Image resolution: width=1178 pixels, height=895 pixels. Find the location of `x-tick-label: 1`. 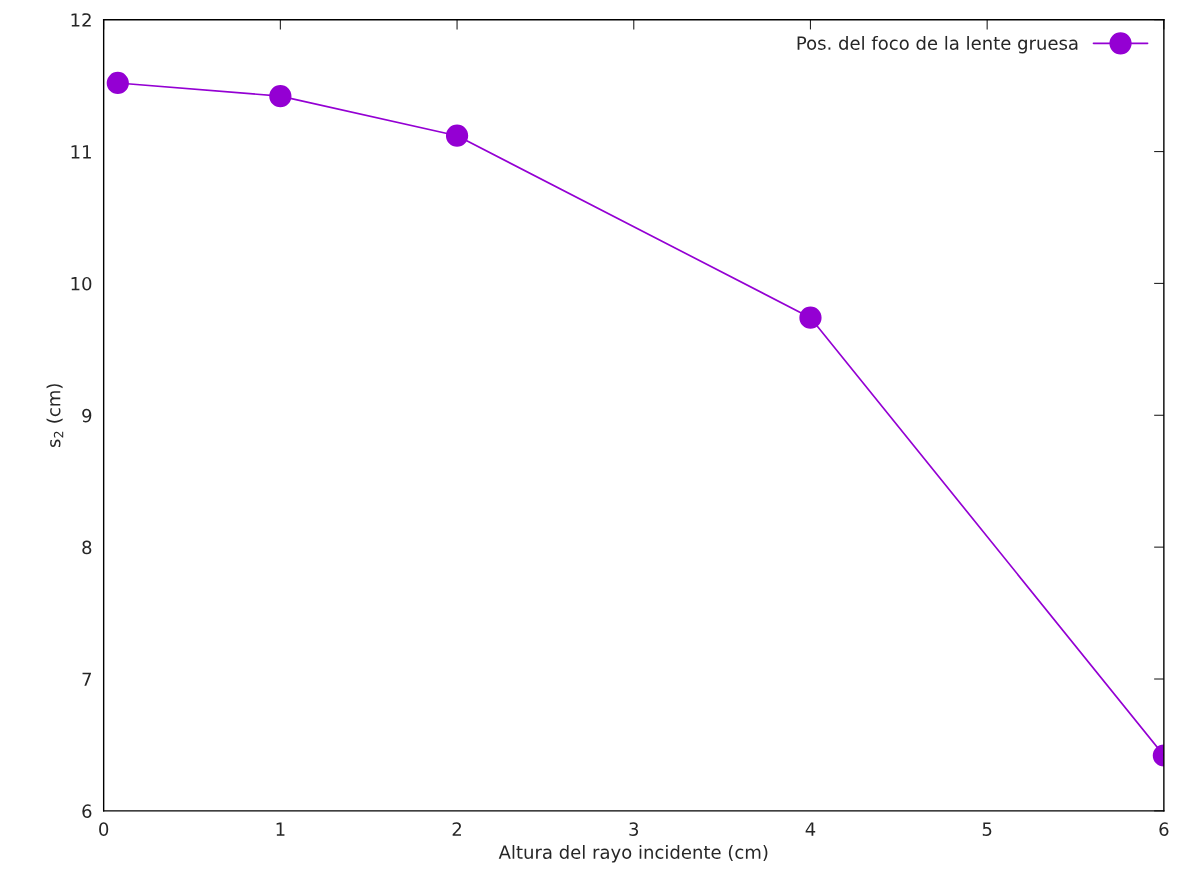

x-tick-label: 1 is located at coordinates (280, 829).